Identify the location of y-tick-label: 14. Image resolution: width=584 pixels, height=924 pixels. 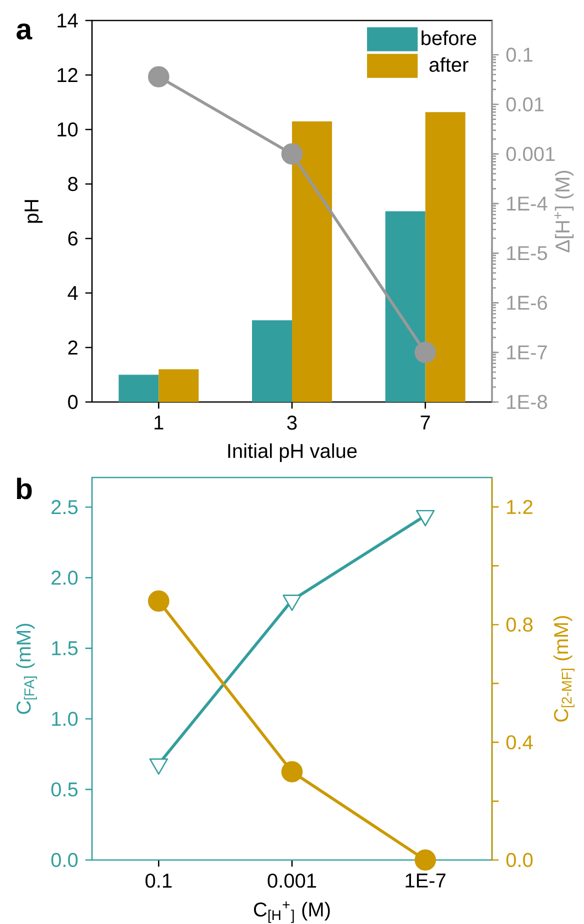
(68, 21).